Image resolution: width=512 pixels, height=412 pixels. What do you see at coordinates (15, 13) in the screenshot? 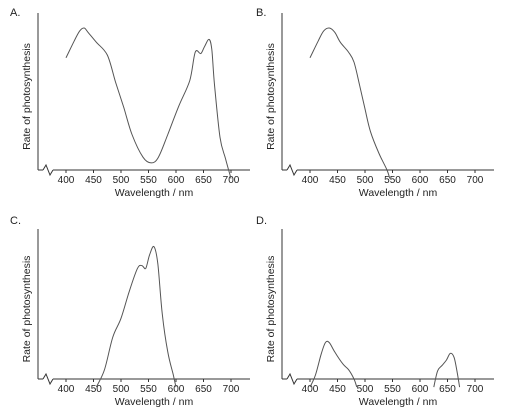
I see `panel-label: A.` at bounding box center [15, 13].